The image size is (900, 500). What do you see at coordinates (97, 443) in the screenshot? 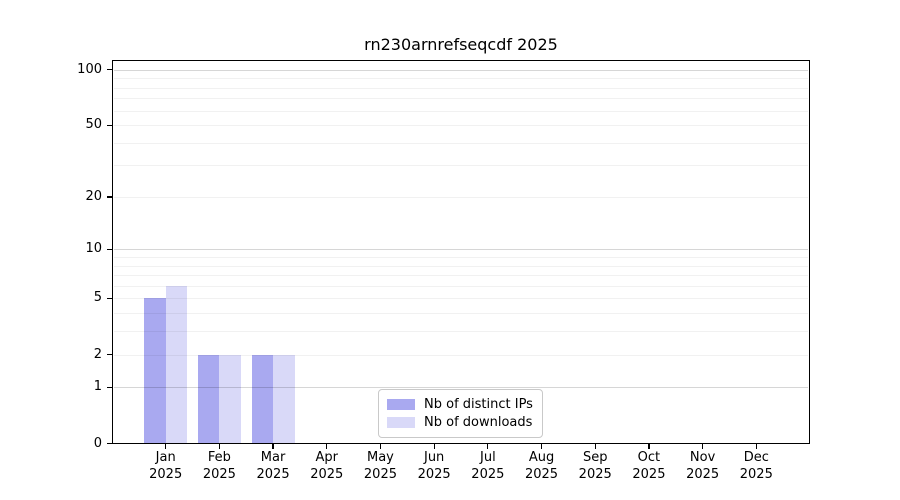
I see `y-tick-label: 0` at bounding box center [97, 443].